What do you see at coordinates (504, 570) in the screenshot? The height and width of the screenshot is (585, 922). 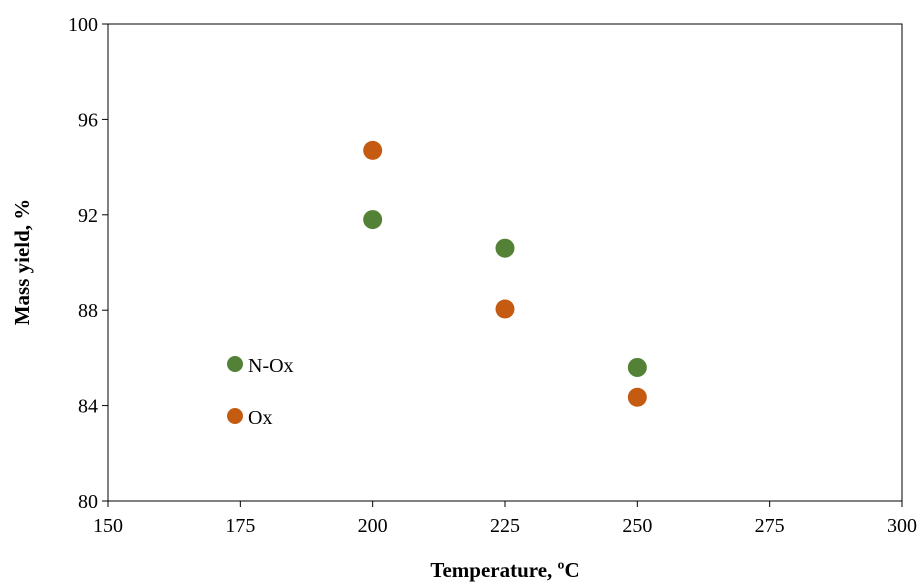 I see `x-axis-title: Temperature, ºC` at bounding box center [504, 570].